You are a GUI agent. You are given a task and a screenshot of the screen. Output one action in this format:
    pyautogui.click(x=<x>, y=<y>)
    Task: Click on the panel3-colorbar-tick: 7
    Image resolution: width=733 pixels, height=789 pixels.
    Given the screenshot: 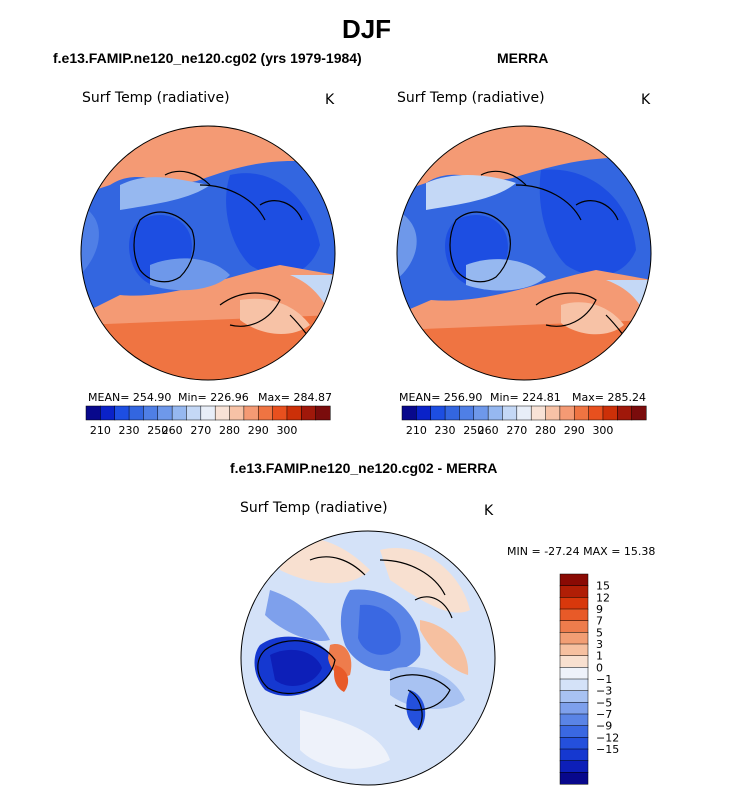 What is the action you would take?
    pyautogui.click(x=599, y=621)
    